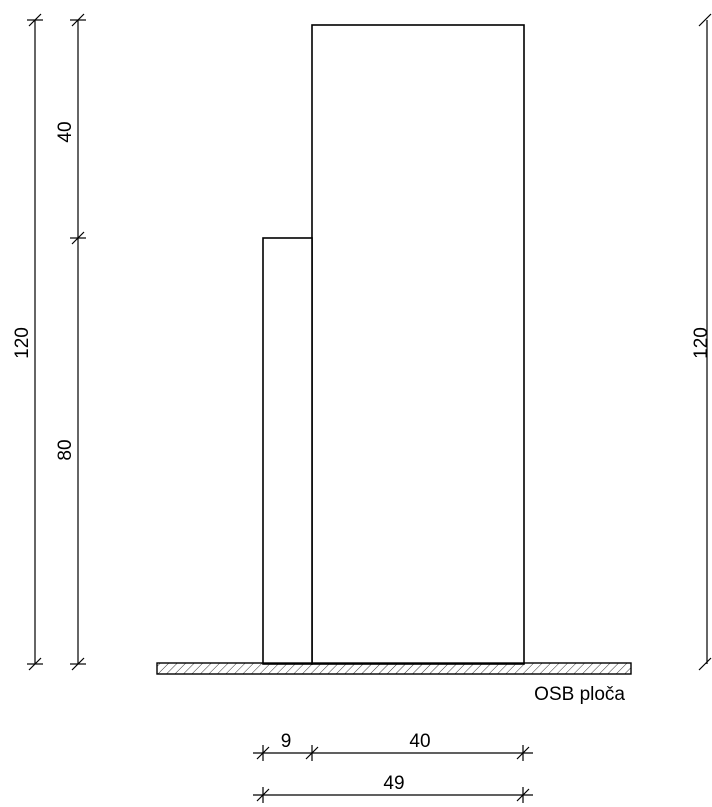 This screenshot has width=712, height=807. What do you see at coordinates (393, 746) in the screenshot?
I see `dimension-bottom-split: 9 40` at bounding box center [393, 746].